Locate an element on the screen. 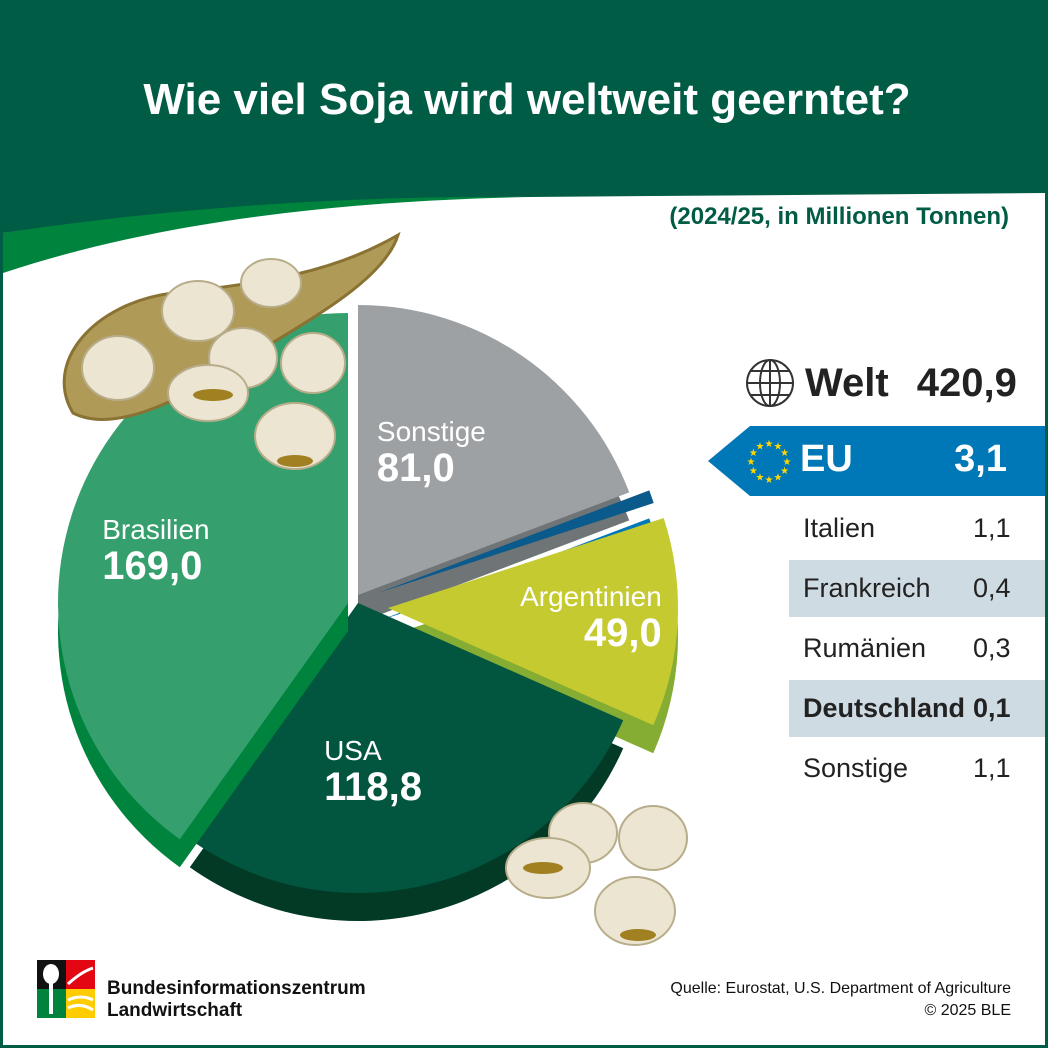  eu-label: EU is located at coordinates (826, 459).